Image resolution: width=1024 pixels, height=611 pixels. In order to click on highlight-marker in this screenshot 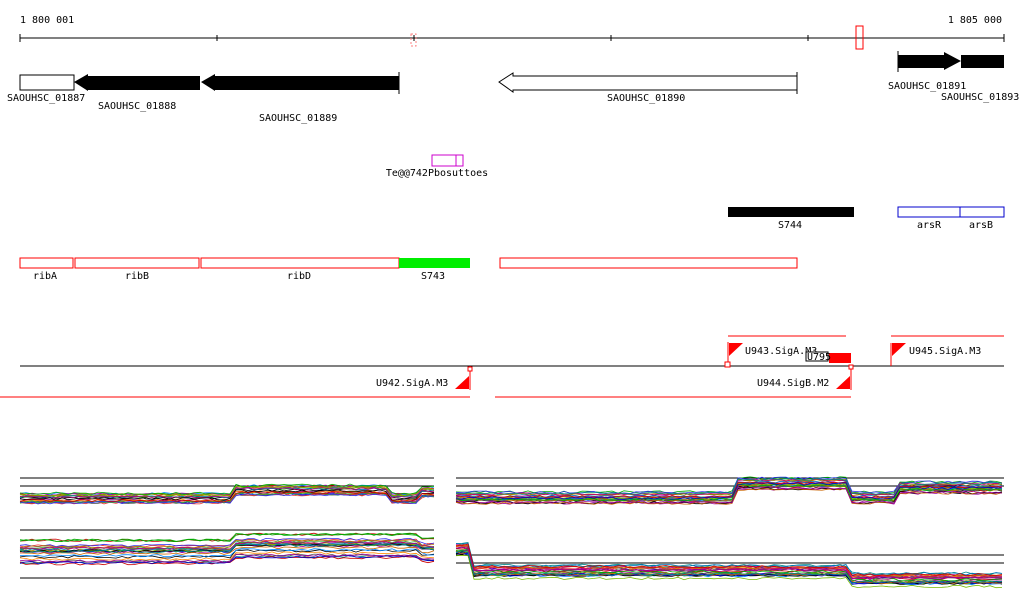, I will do `click(859, 37)`.